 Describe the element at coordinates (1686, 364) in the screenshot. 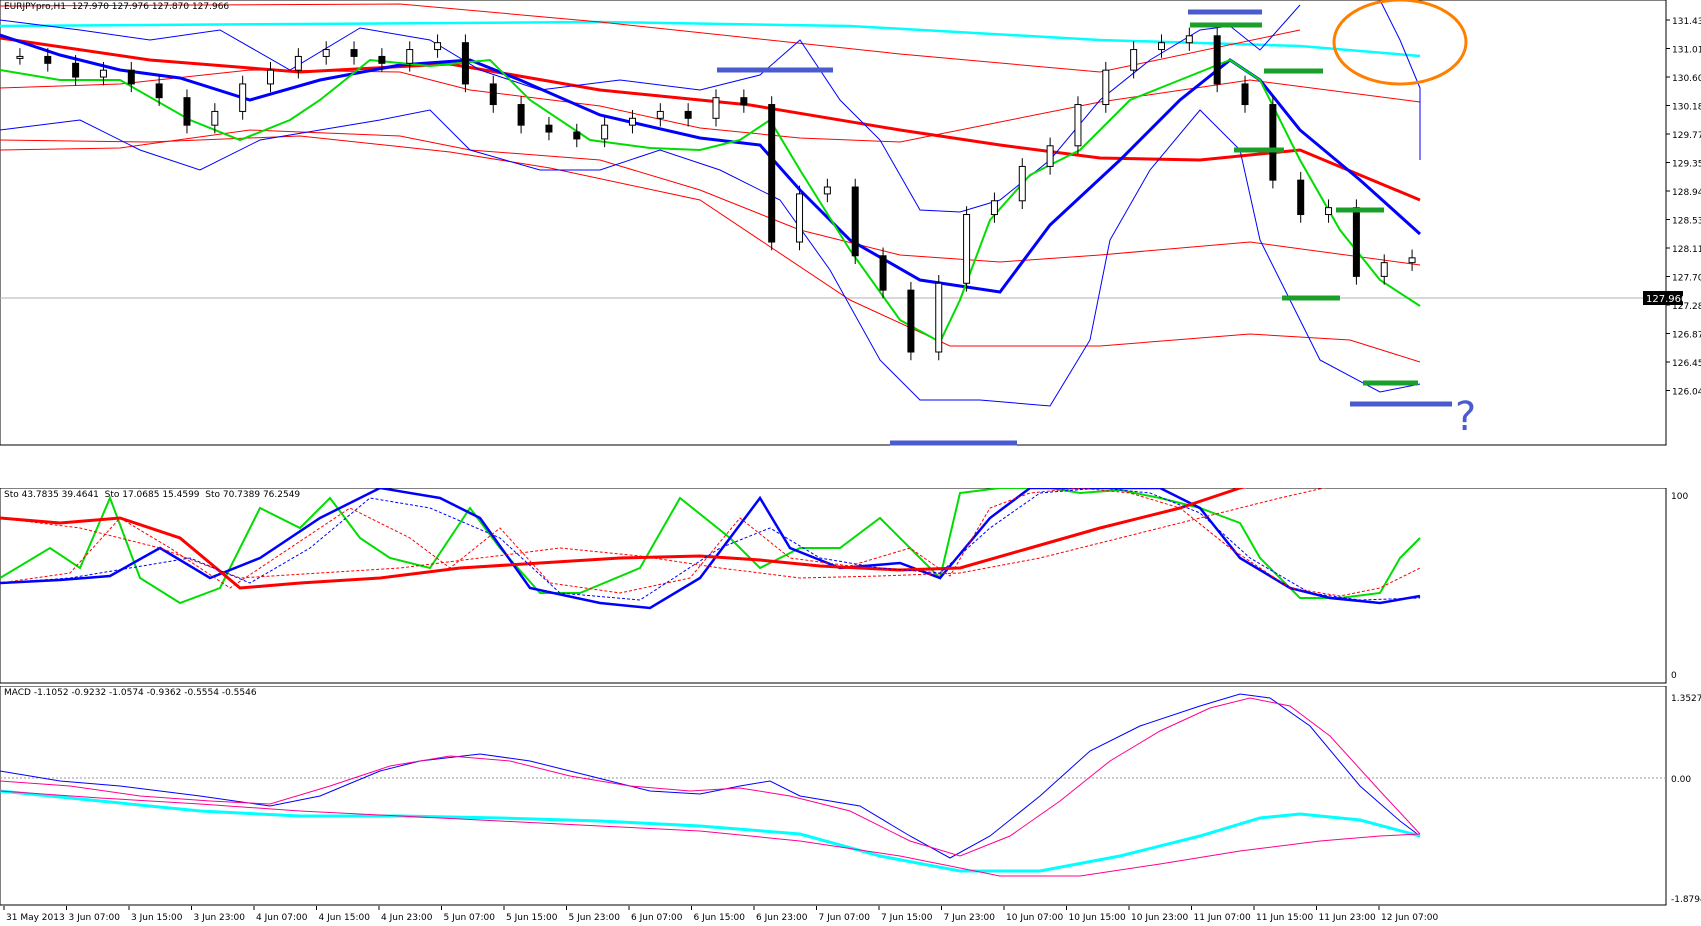

I see `price-tick-label: 126.450` at that location.